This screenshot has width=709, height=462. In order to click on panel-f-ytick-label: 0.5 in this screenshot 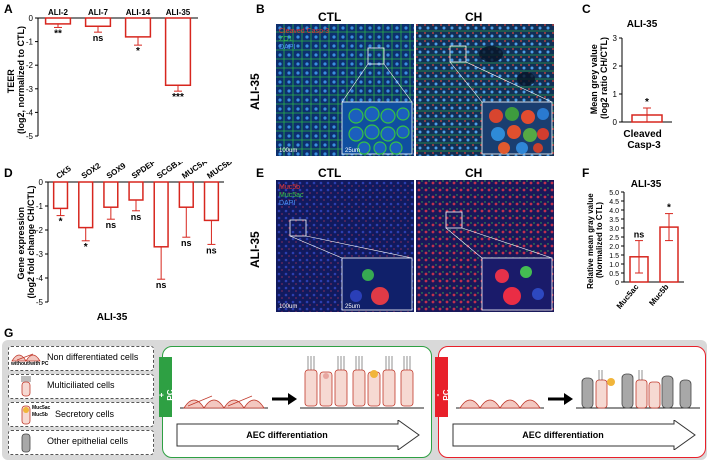, I will do `click(614, 274)`.